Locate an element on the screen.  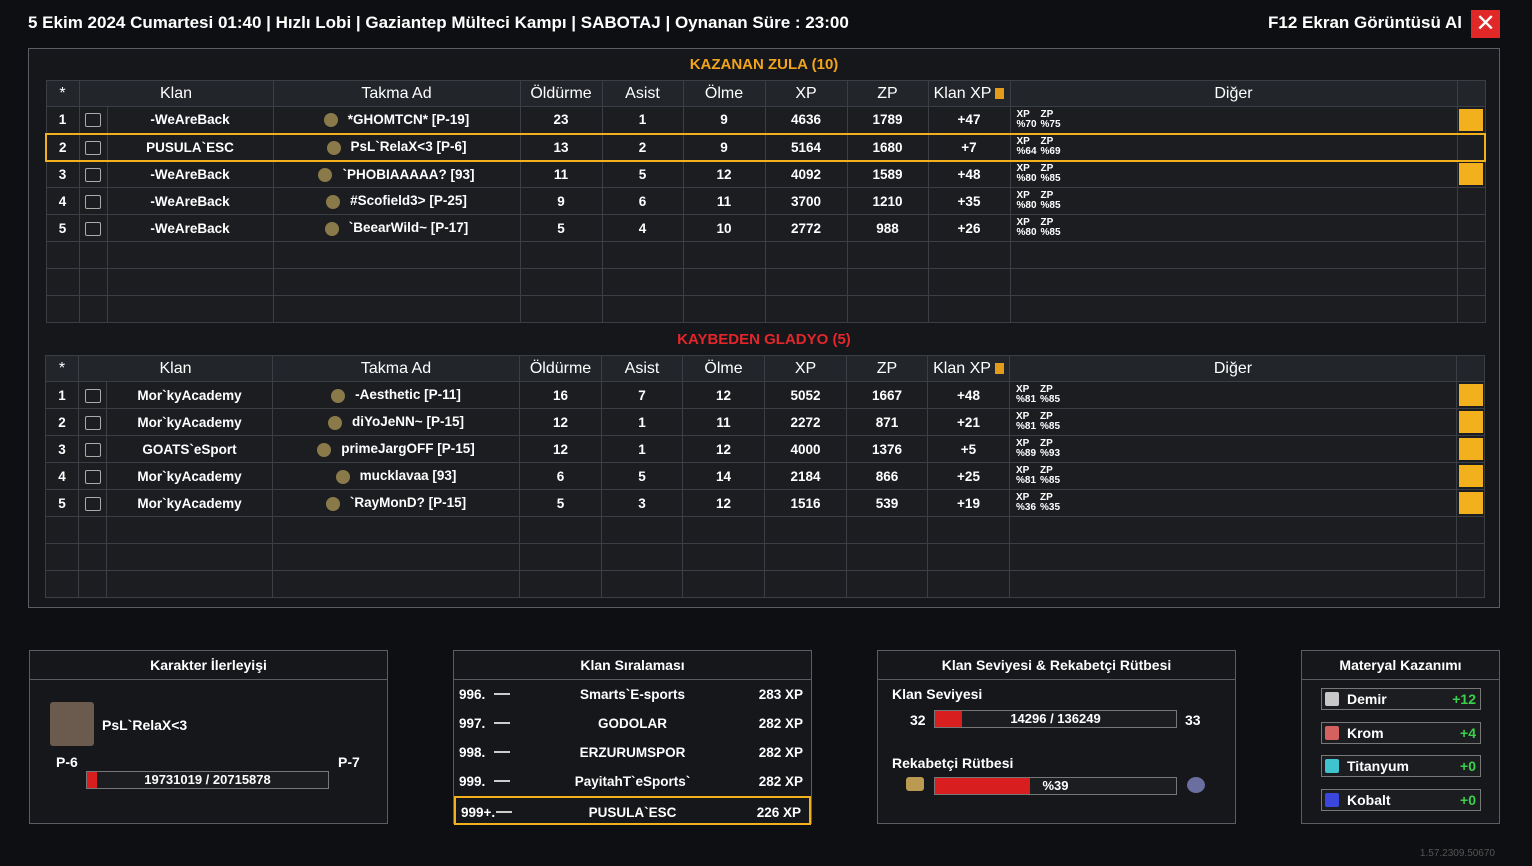
header-text: Asist is located at coordinates (642, 368).